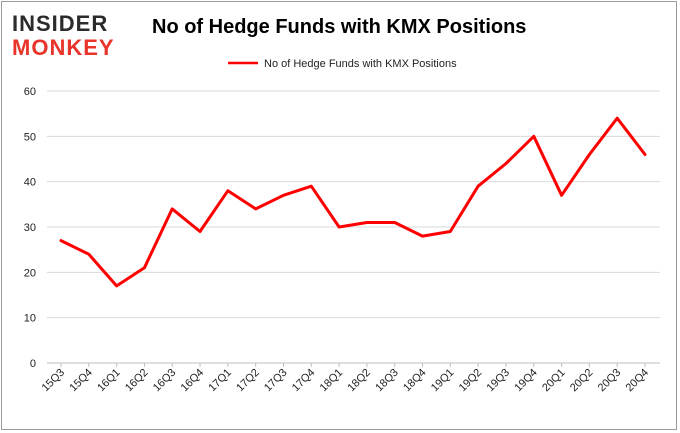 The image size is (680, 433). Describe the element at coordinates (248, 381) in the screenshot. I see `x-tick-label: 17Q2` at that location.